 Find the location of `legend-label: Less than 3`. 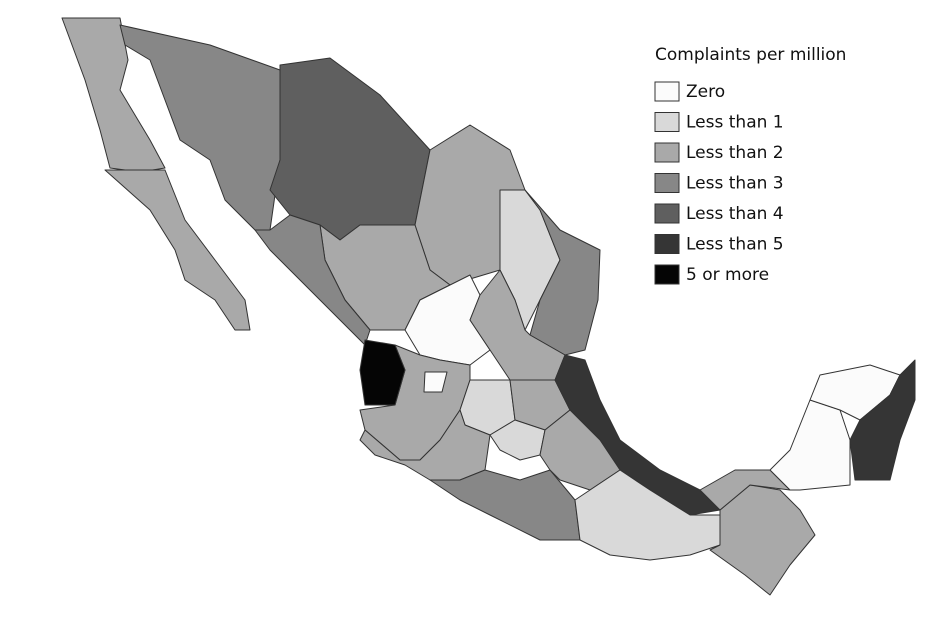

legend-label: Less than 3 is located at coordinates (735, 184).